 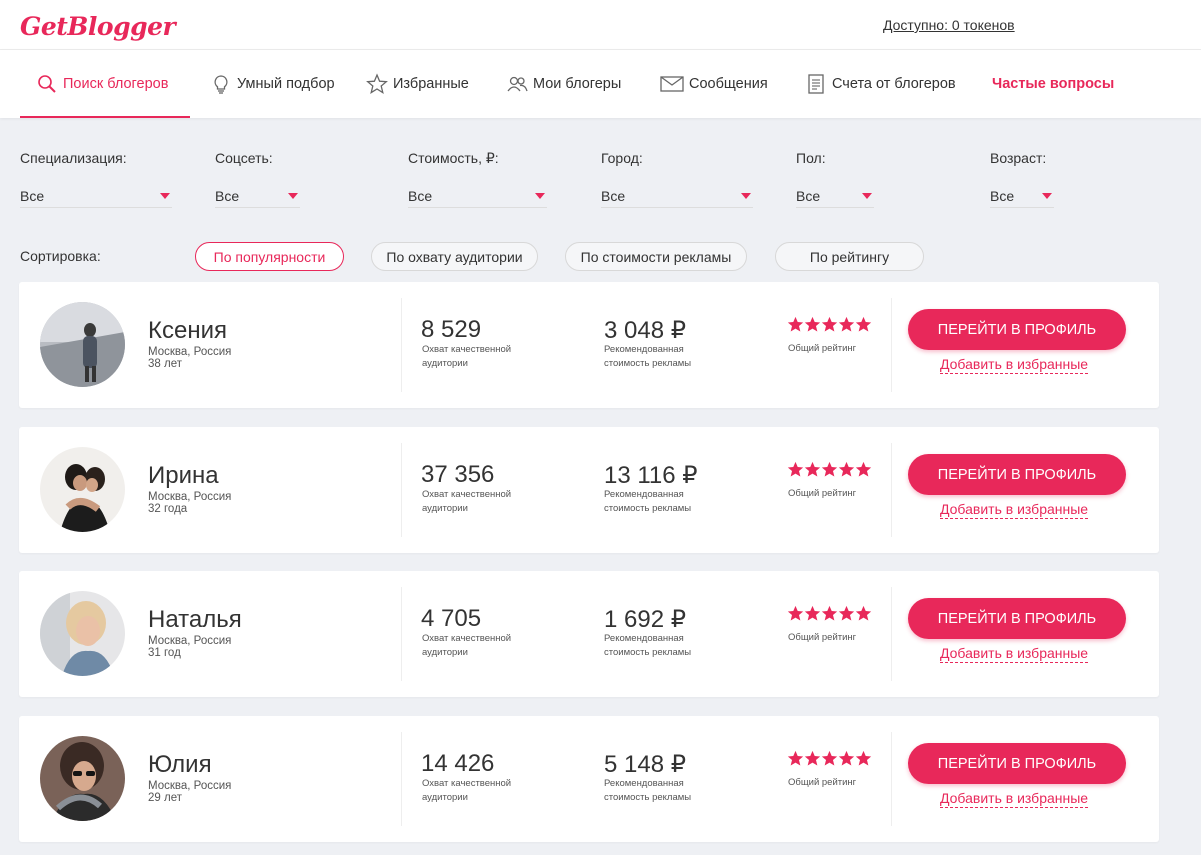 What do you see at coordinates (622, 158) in the screenshot?
I see `filter-label: Город:` at bounding box center [622, 158].